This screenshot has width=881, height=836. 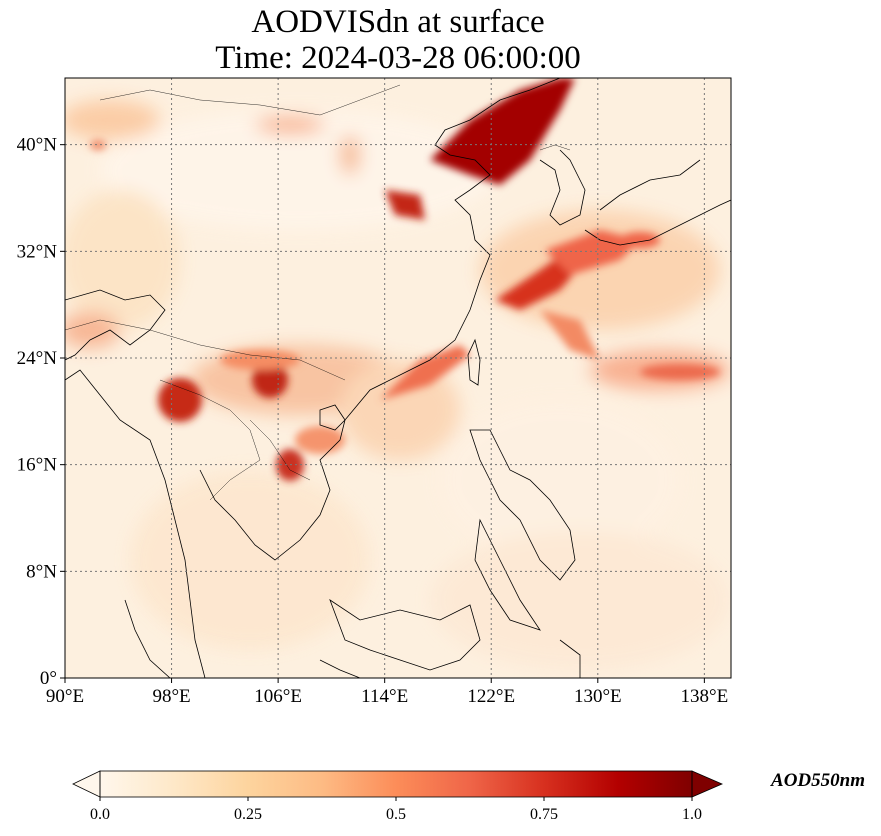 What do you see at coordinates (544, 814) in the screenshot?
I see `colorbar-tick-label: 0.75` at bounding box center [544, 814].